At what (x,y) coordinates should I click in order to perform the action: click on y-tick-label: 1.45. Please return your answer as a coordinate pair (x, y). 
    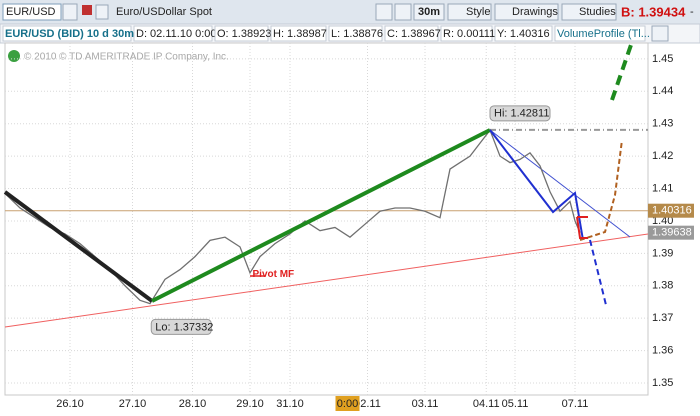
    Looking at the image, I should click on (662, 59).